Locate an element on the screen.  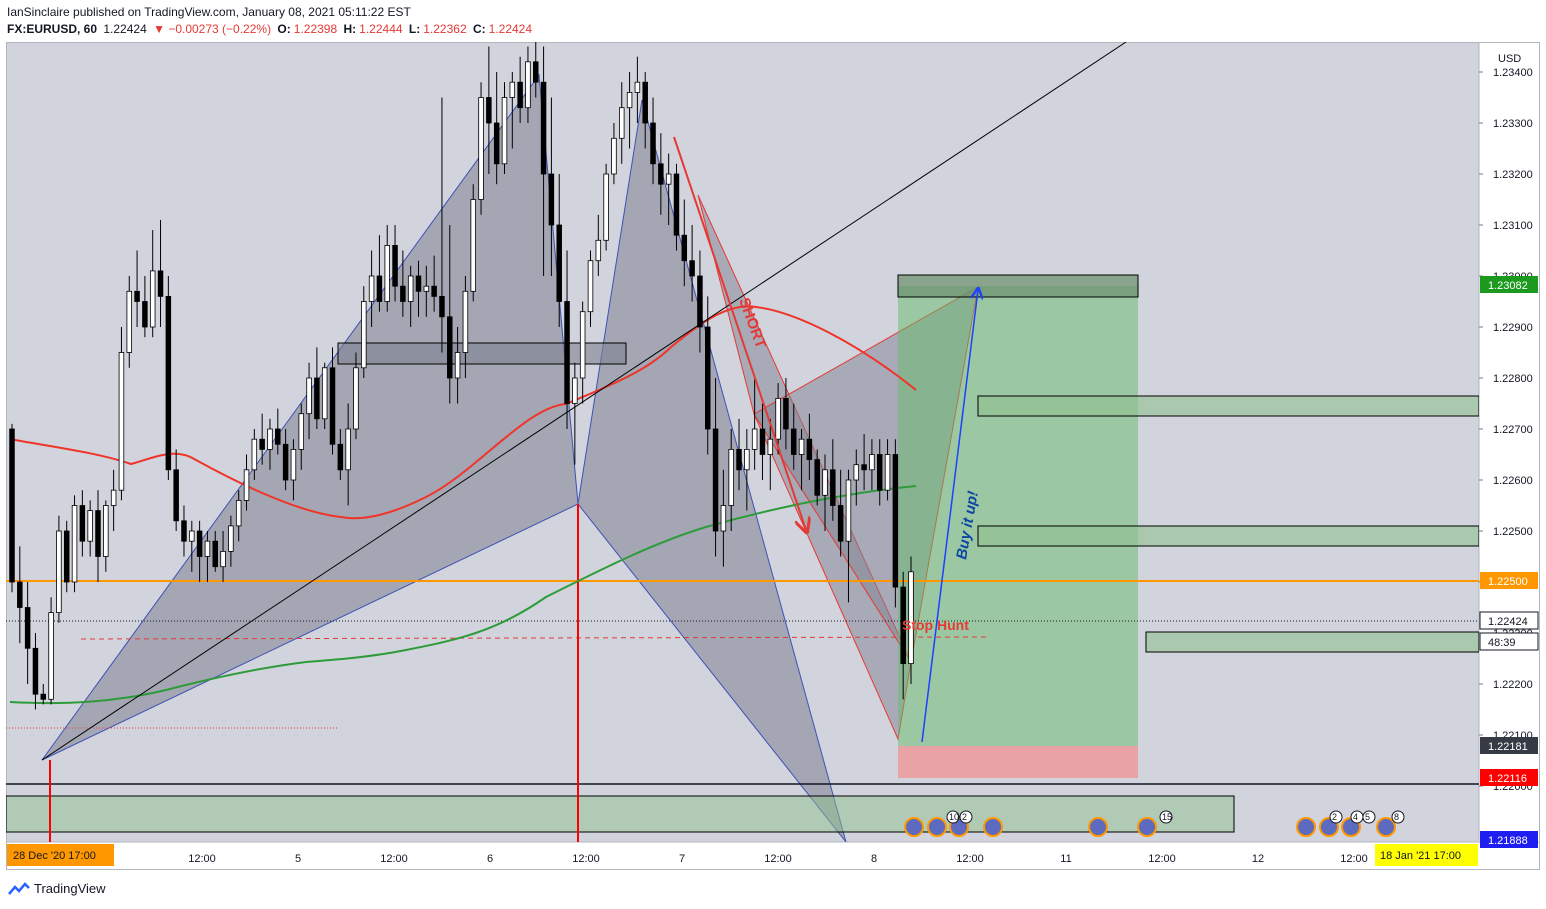
low-label: L: is located at coordinates (414, 29).